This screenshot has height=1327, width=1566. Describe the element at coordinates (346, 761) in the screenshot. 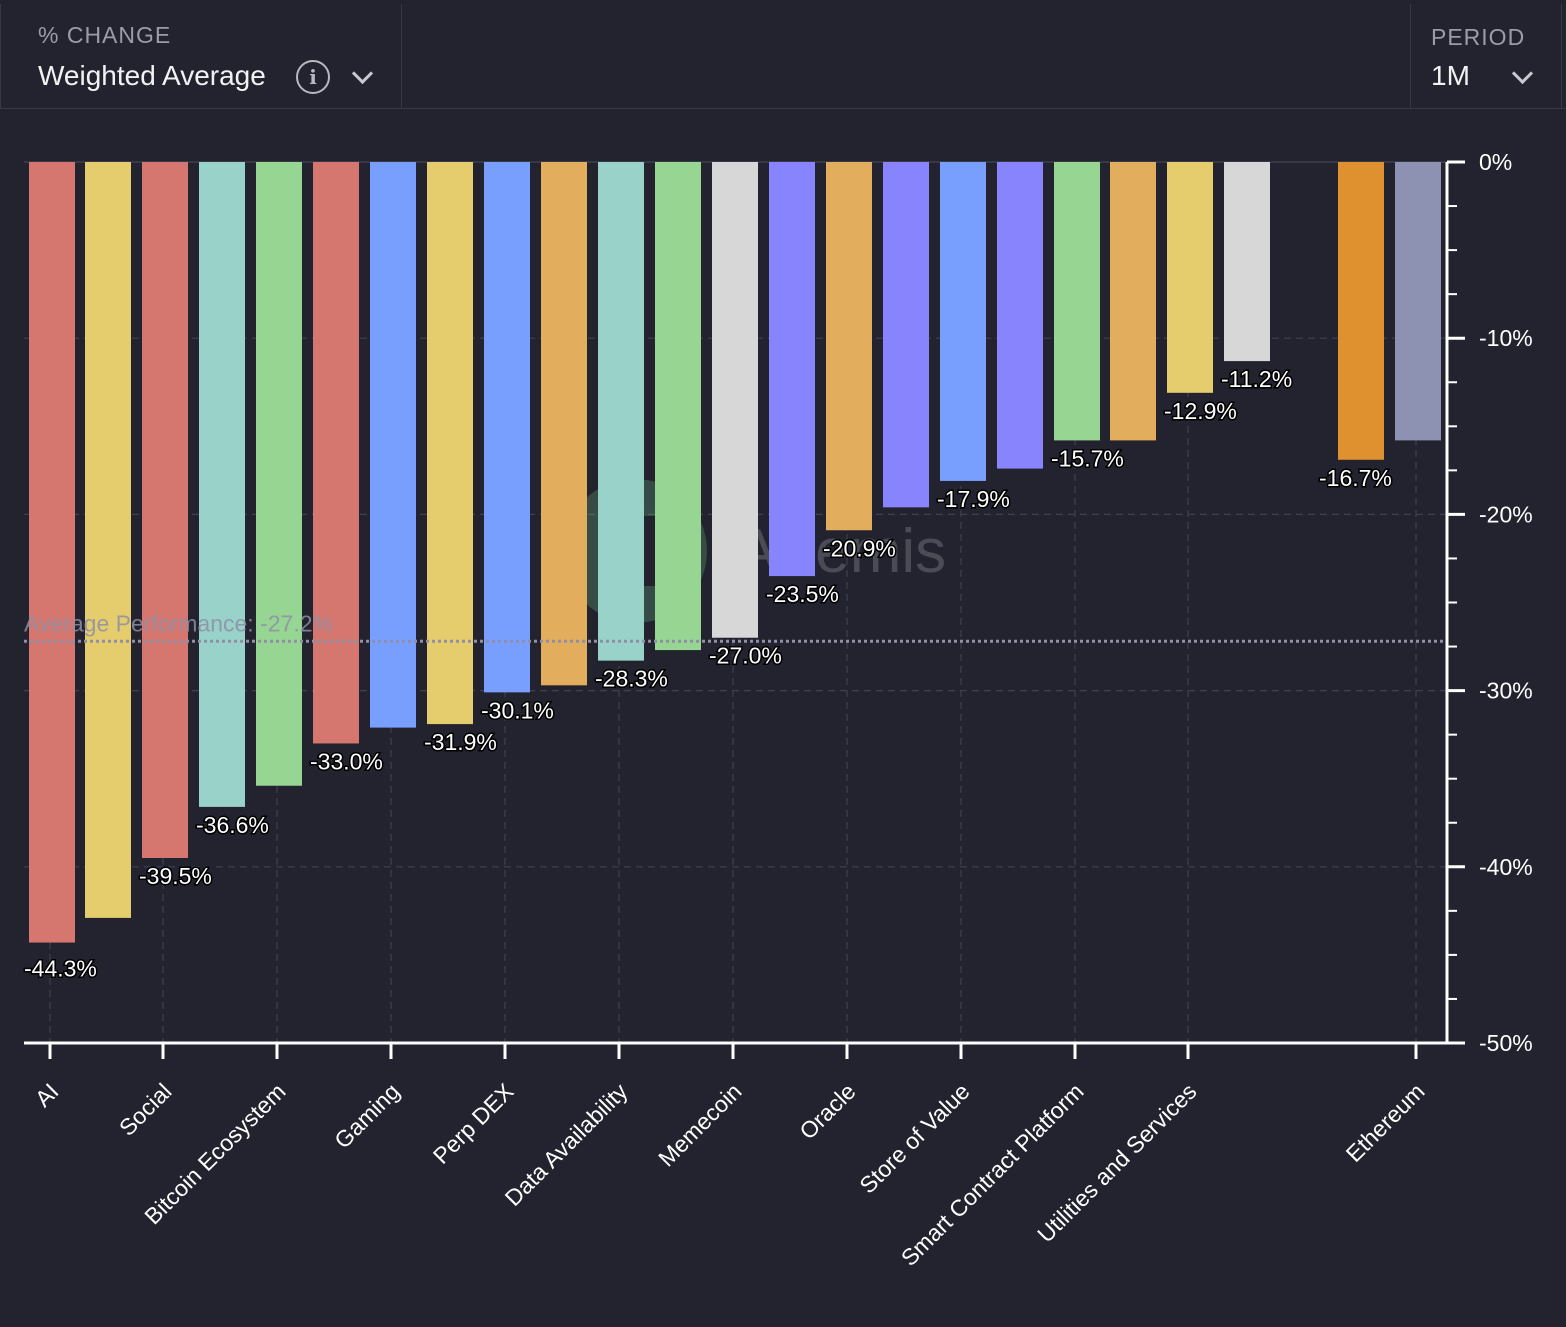

I see `data-label: -33.0%` at that location.